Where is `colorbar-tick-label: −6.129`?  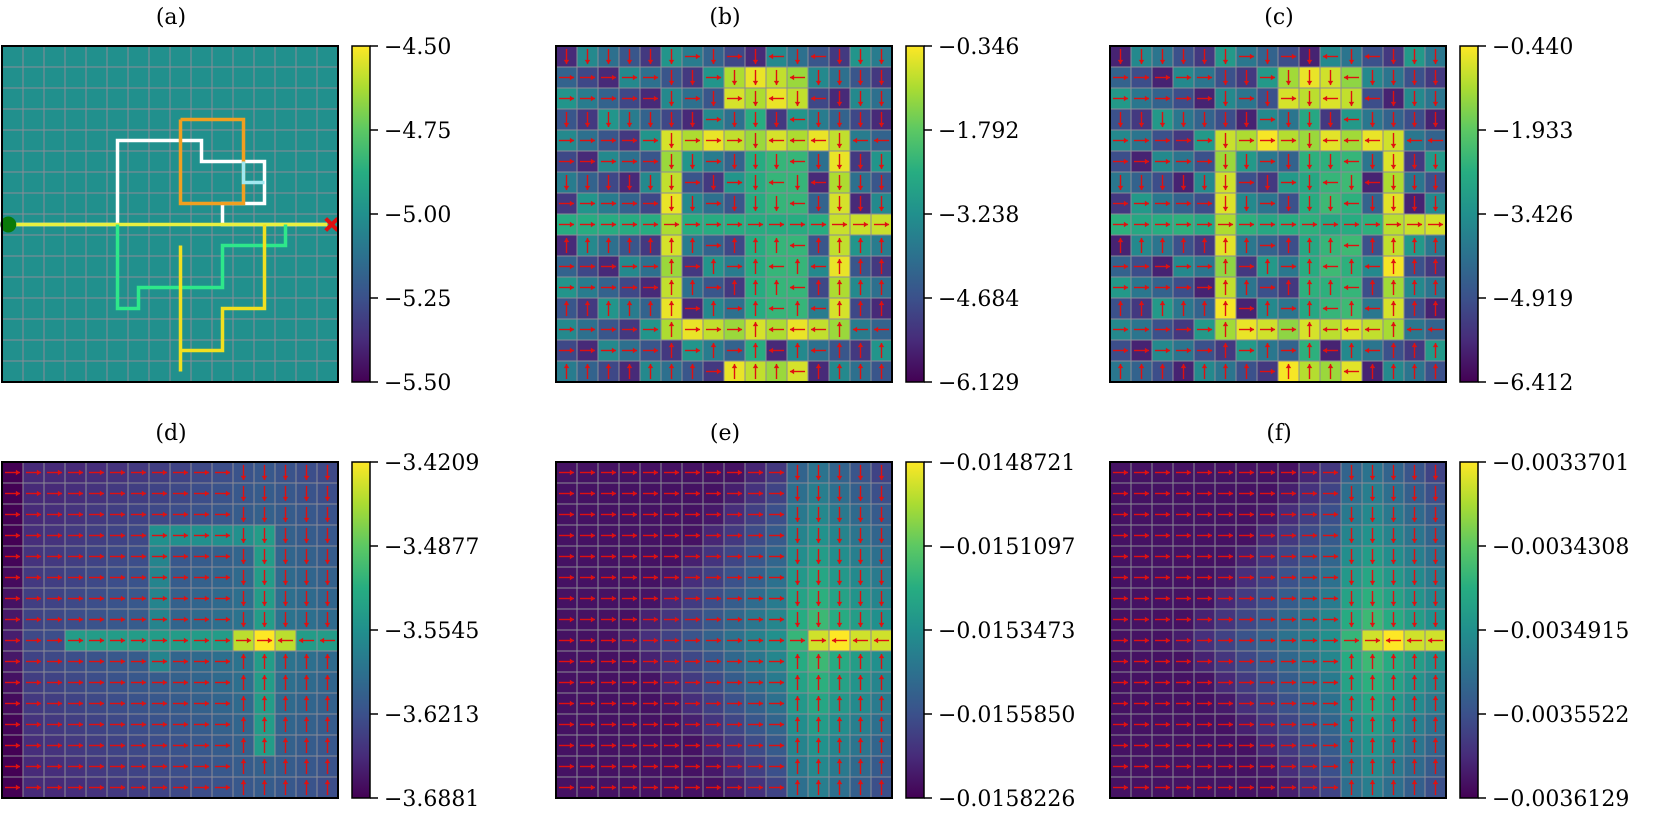 colorbar-tick-label: −6.129 is located at coordinates (978, 383).